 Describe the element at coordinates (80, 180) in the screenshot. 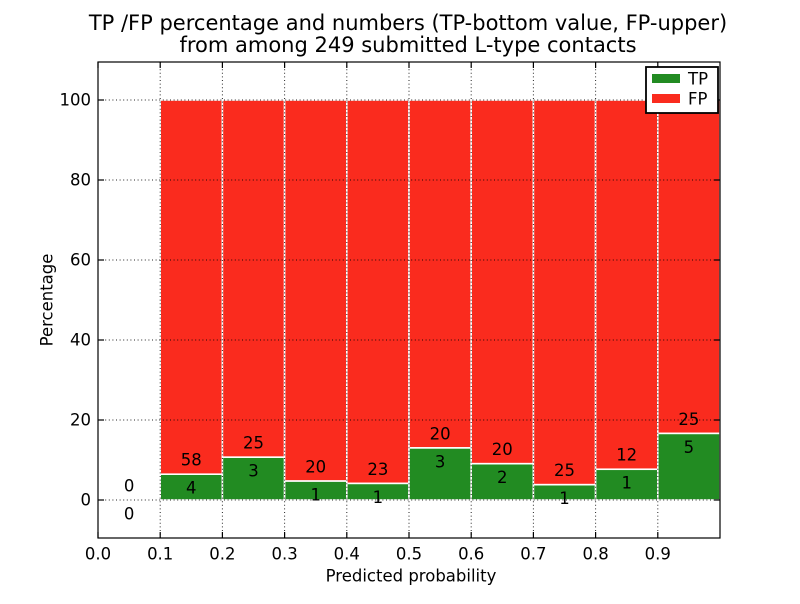

I see `y-tick-label: 80` at that location.